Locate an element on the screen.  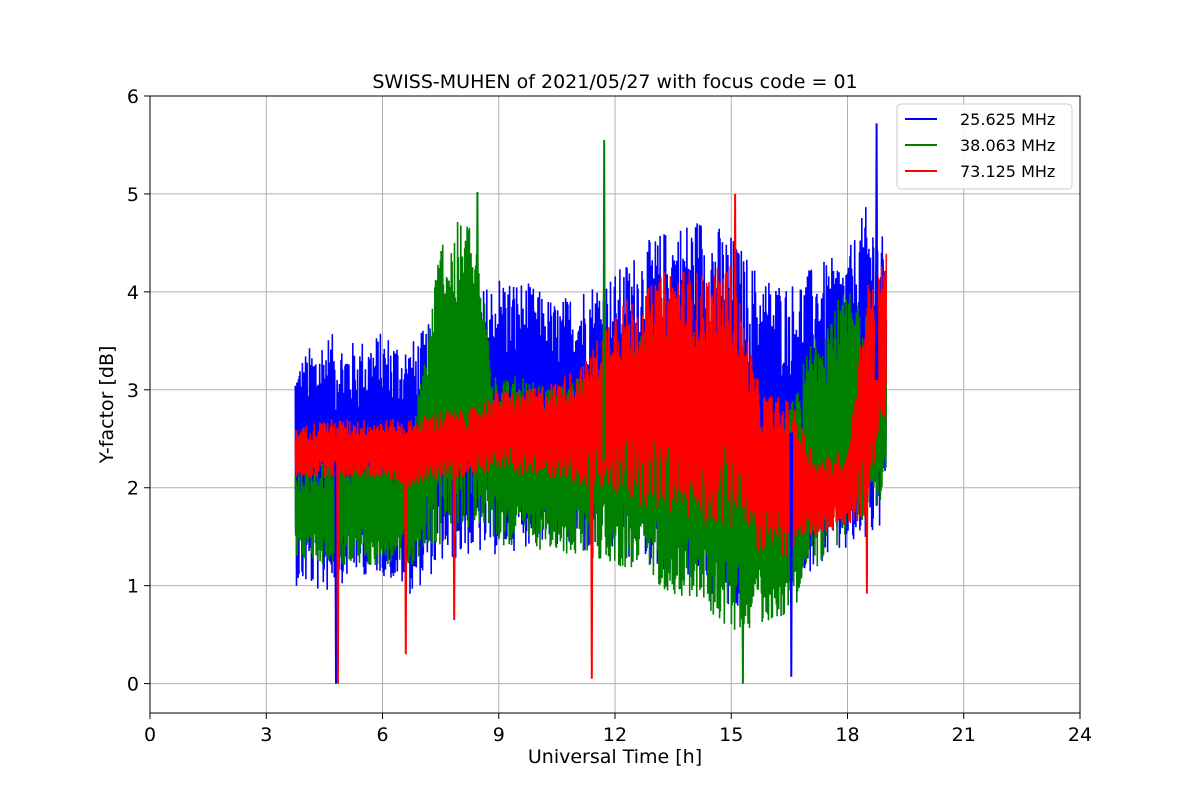
y-tick-label: 6 is located at coordinates (133, 97).